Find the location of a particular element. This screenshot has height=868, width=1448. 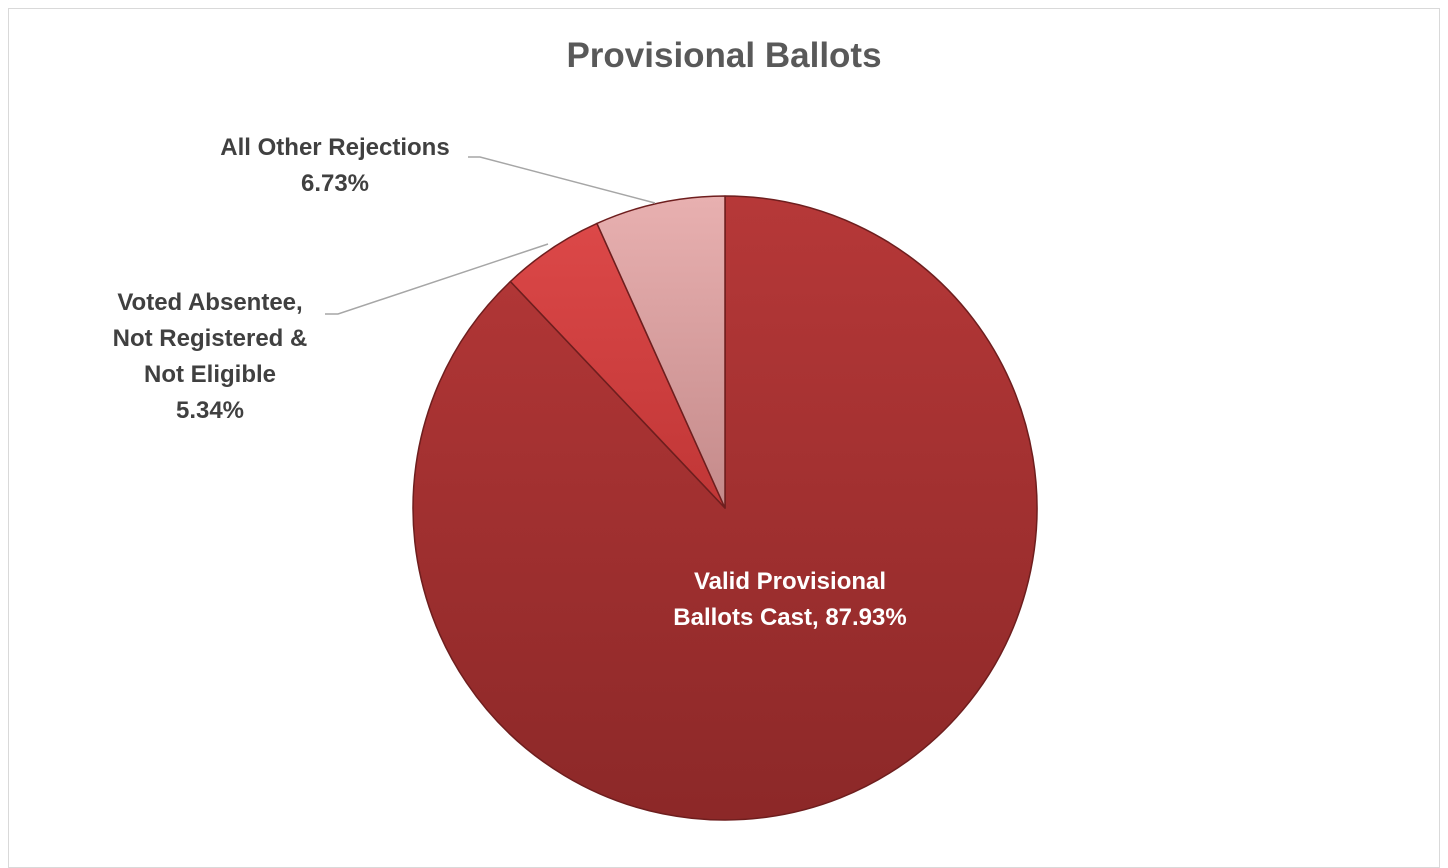

leader-line-absentee is located at coordinates (437, 279).